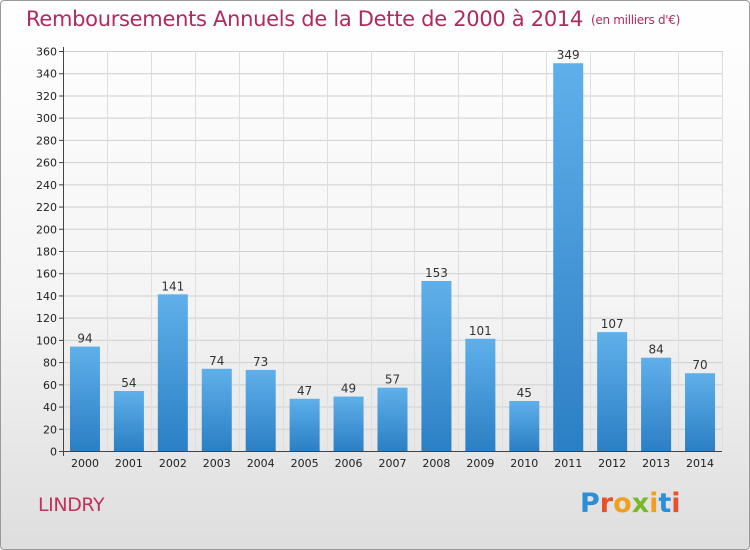 This screenshot has height=550, width=750. What do you see at coordinates (524, 426) in the screenshot?
I see `bar-2010` at bounding box center [524, 426].